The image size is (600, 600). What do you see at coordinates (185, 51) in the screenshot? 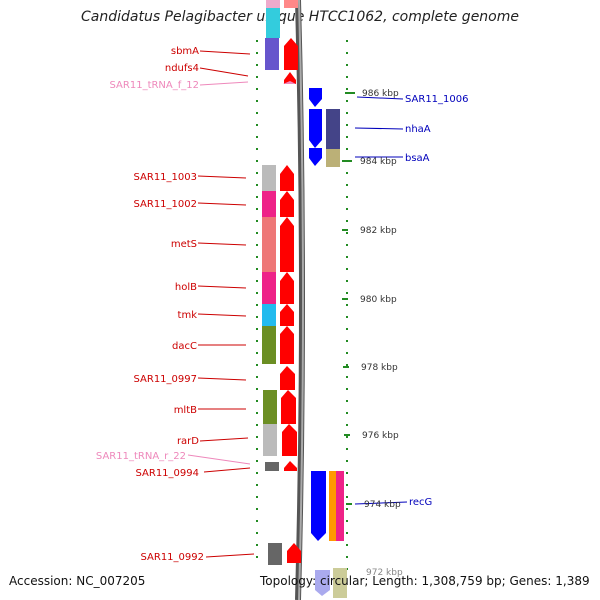
I see `gene-label-sbmA: sbmA` at bounding box center [185, 51].